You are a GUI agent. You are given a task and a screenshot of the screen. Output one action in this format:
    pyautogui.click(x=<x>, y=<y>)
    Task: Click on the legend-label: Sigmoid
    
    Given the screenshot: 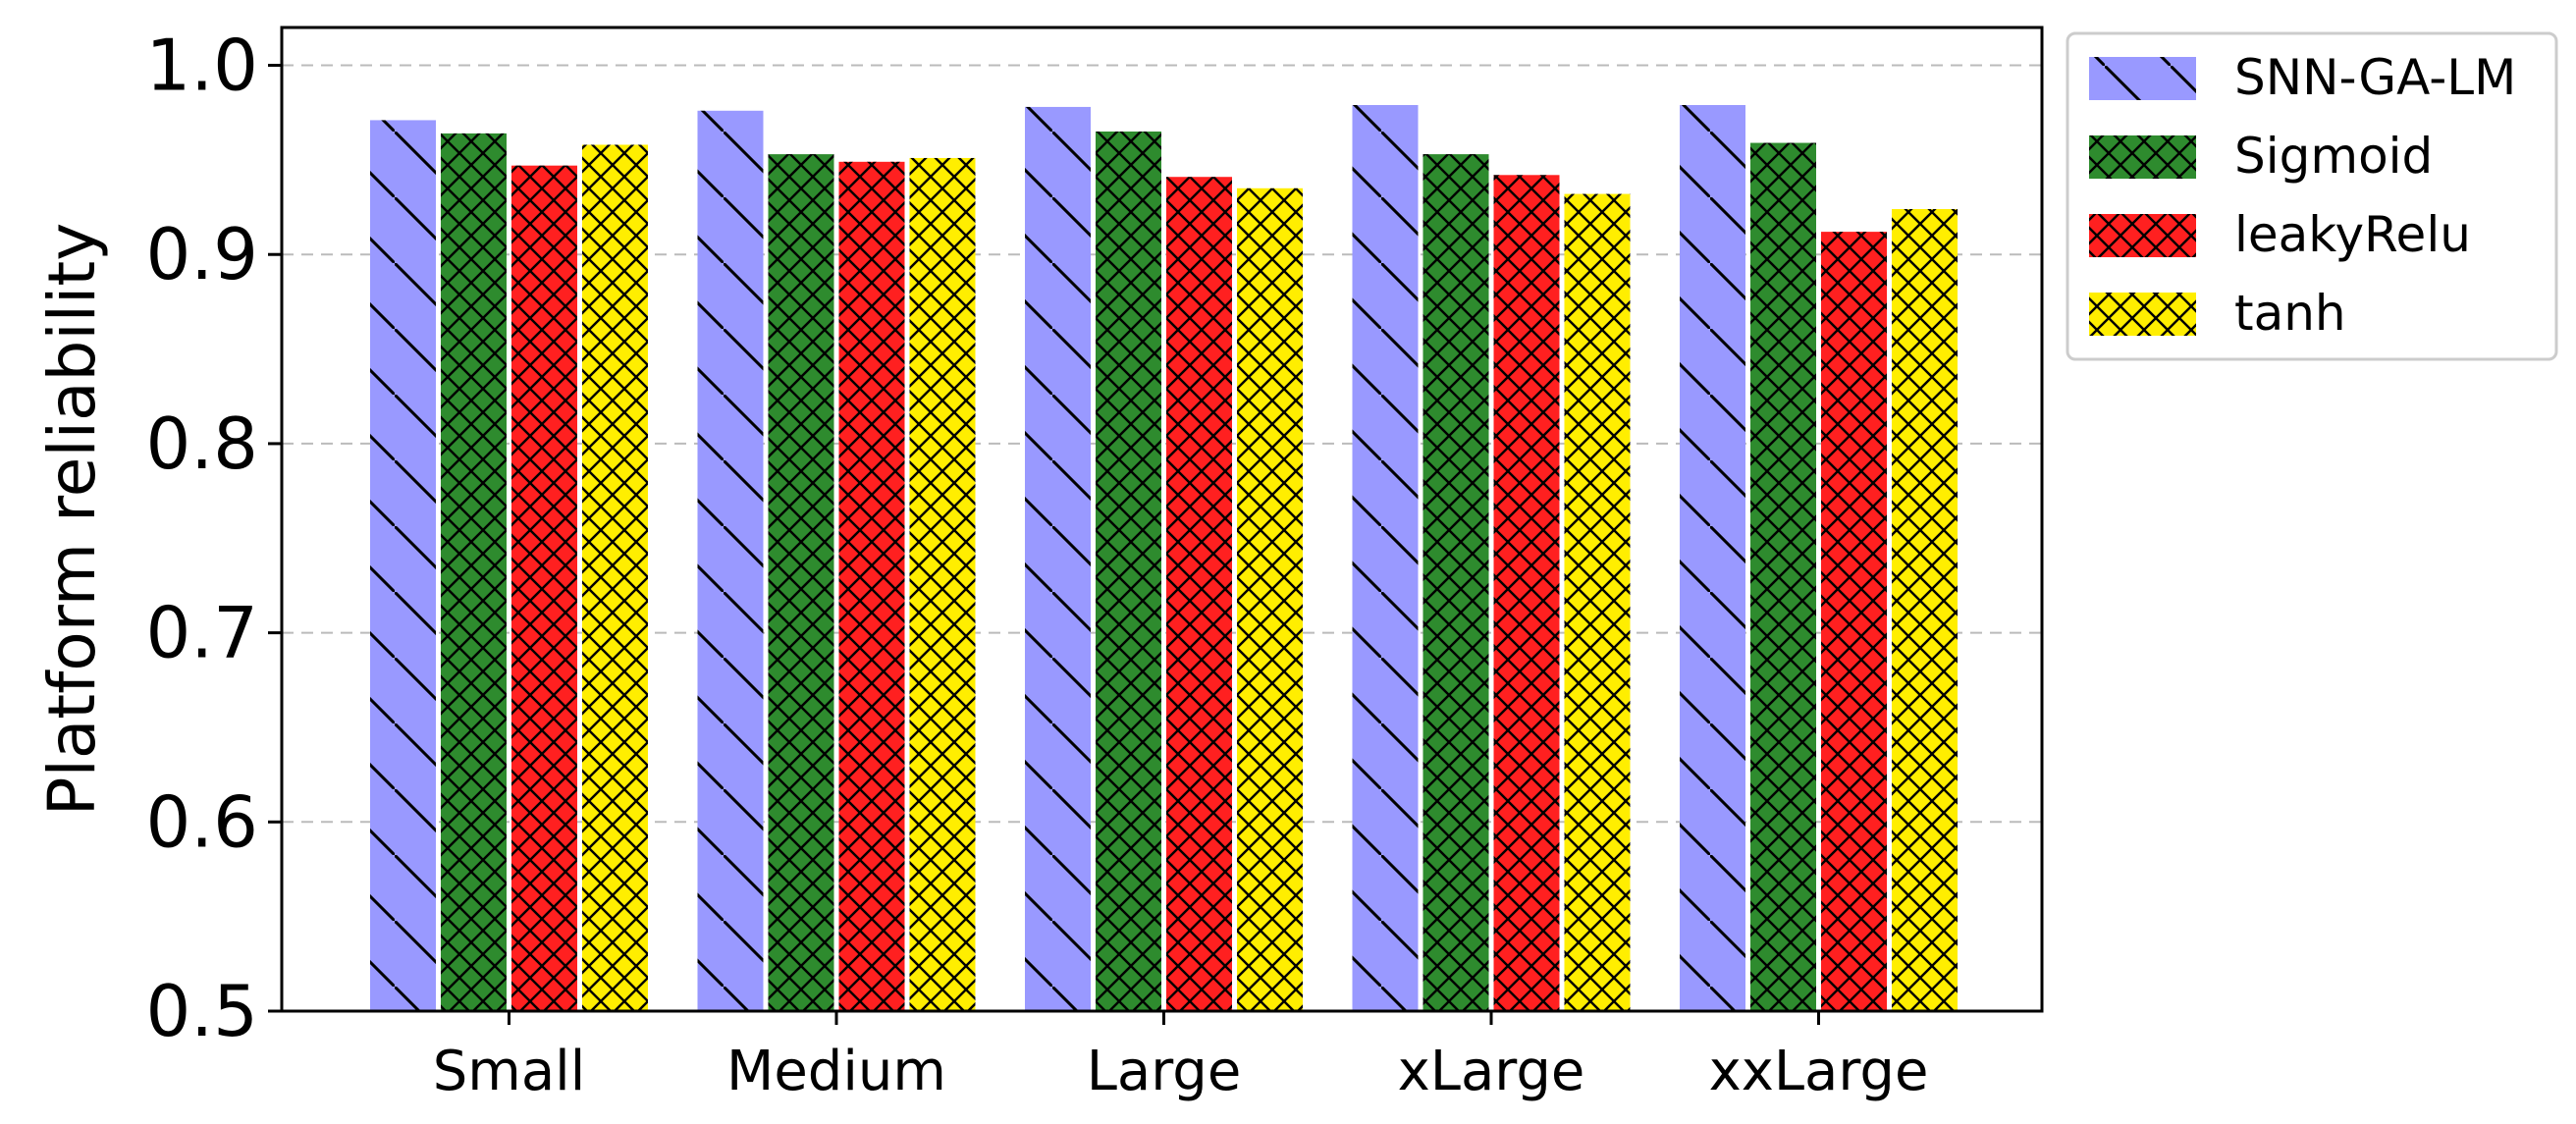 What is the action you would take?
    pyautogui.click(x=2333, y=156)
    